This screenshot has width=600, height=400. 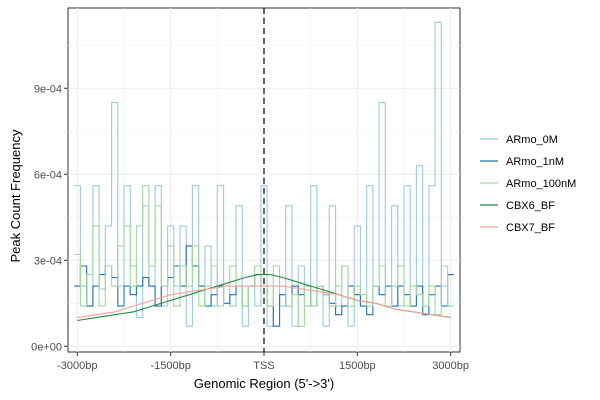 I want to click on y-tick-label: 3e-04, so click(x=48, y=261).